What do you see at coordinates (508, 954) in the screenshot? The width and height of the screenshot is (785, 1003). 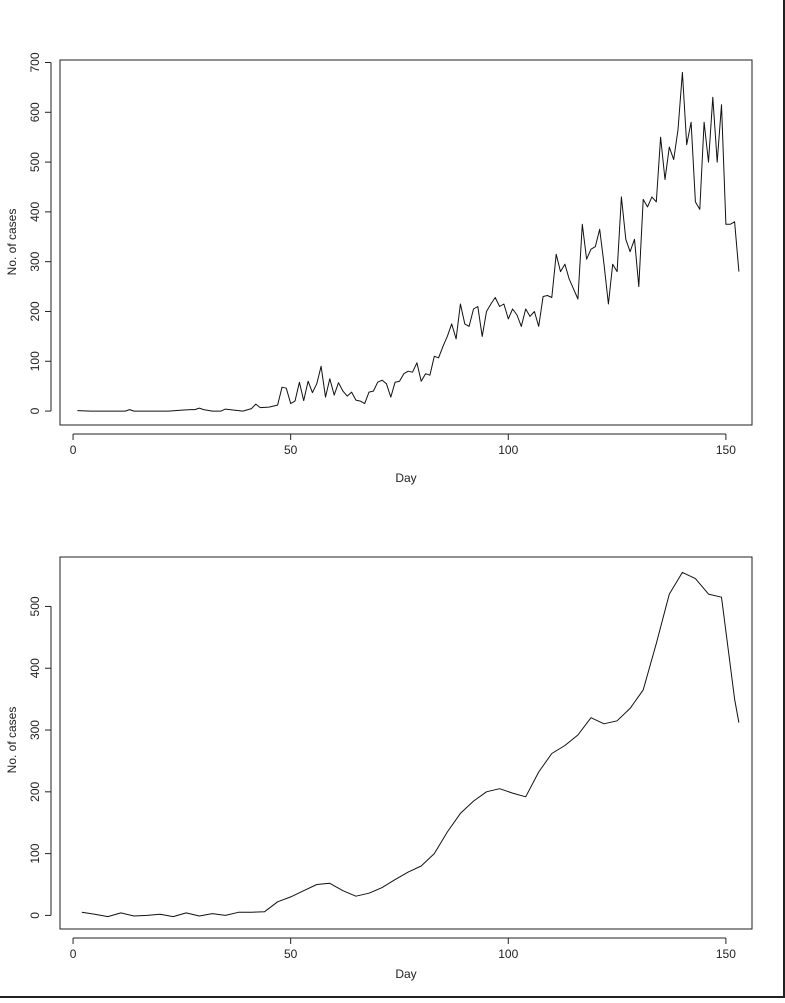 I see `bottom-x-tick-label: 100` at bounding box center [508, 954].